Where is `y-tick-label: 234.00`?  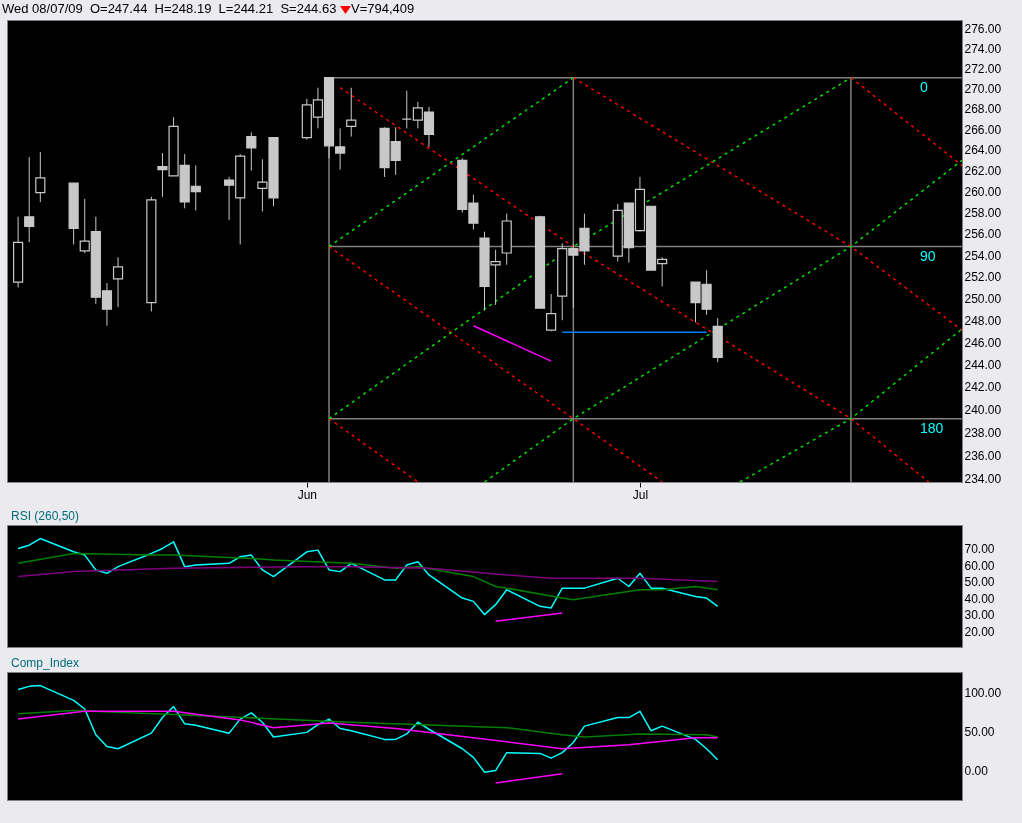
y-tick-label: 234.00 is located at coordinates (983, 479).